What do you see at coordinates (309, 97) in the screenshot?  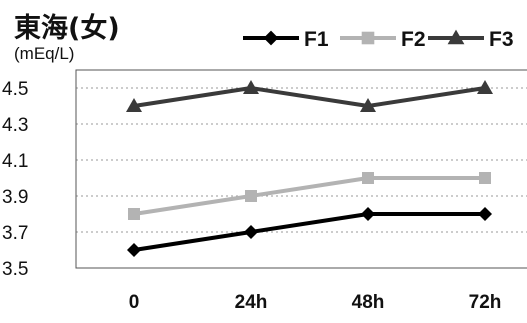 I see `series-line-f3` at bounding box center [309, 97].